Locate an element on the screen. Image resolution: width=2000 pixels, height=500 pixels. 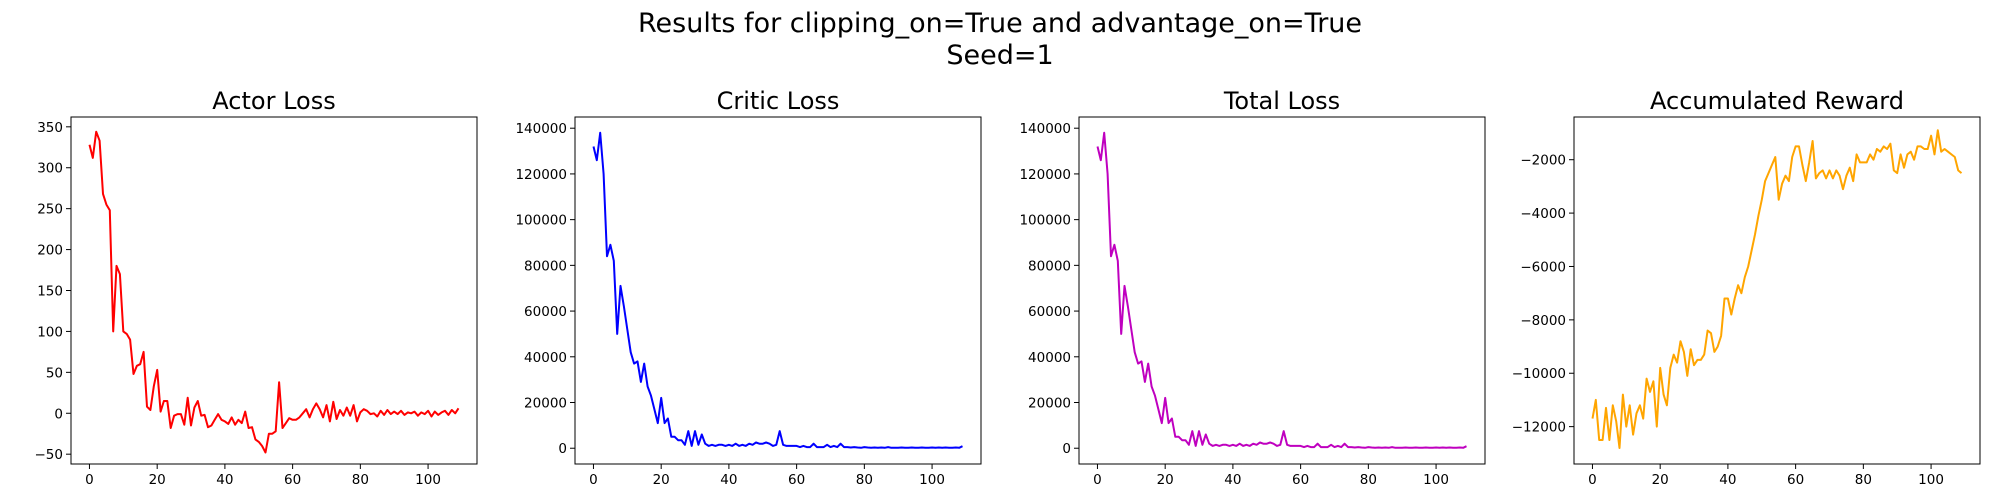
accumulated-reward-y-tick-label: −12000 is located at coordinates (1539, 428).